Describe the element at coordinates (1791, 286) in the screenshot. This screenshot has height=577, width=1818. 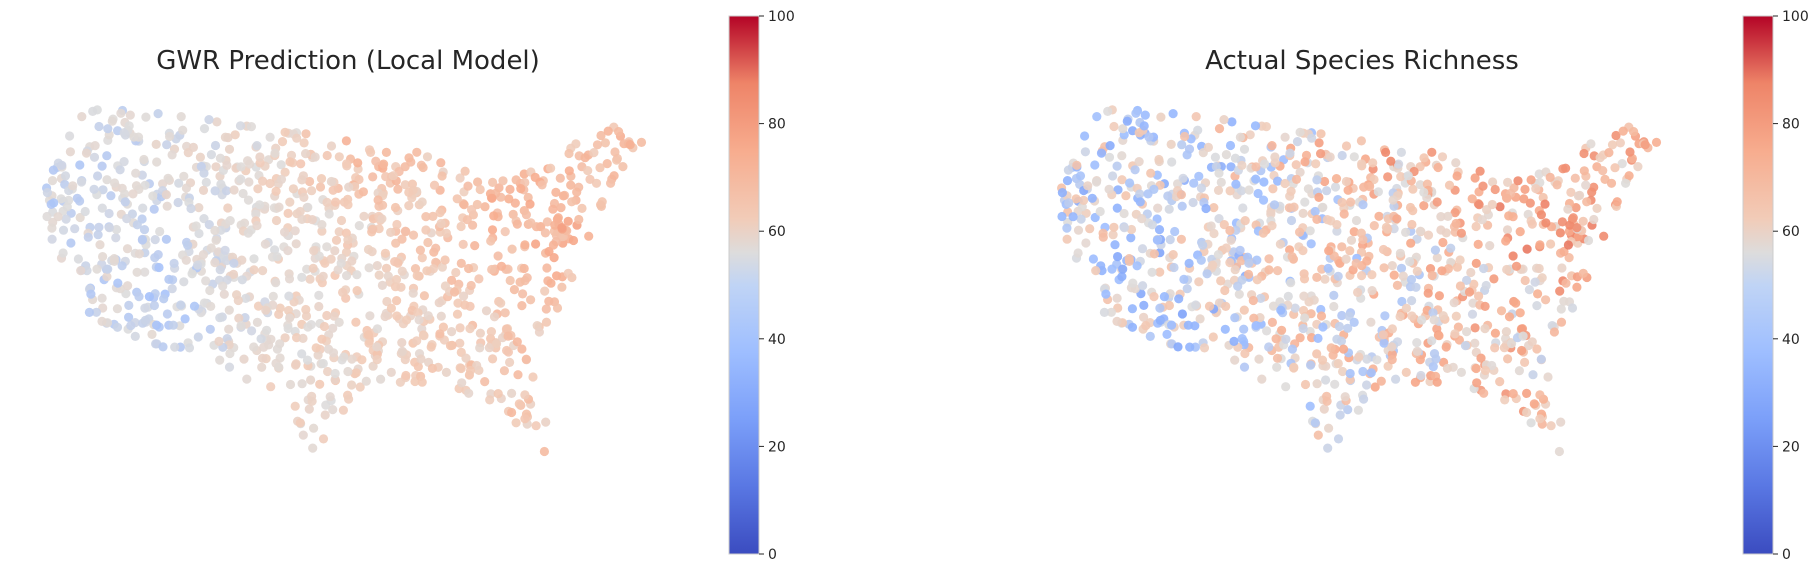
I see `colorbar-ticks: 0 20 40 60 80 100` at that location.